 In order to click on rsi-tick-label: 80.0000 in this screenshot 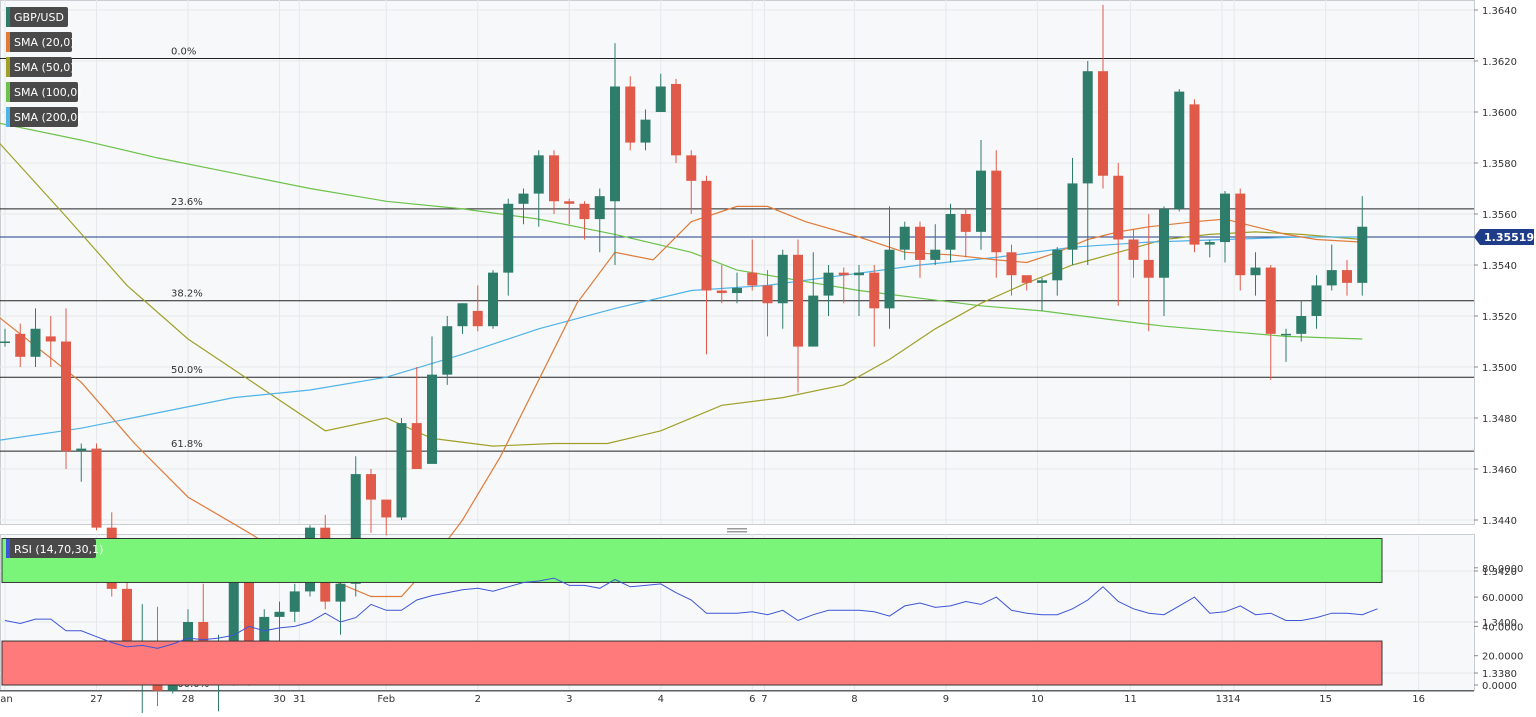, I will do `click(1502, 569)`.